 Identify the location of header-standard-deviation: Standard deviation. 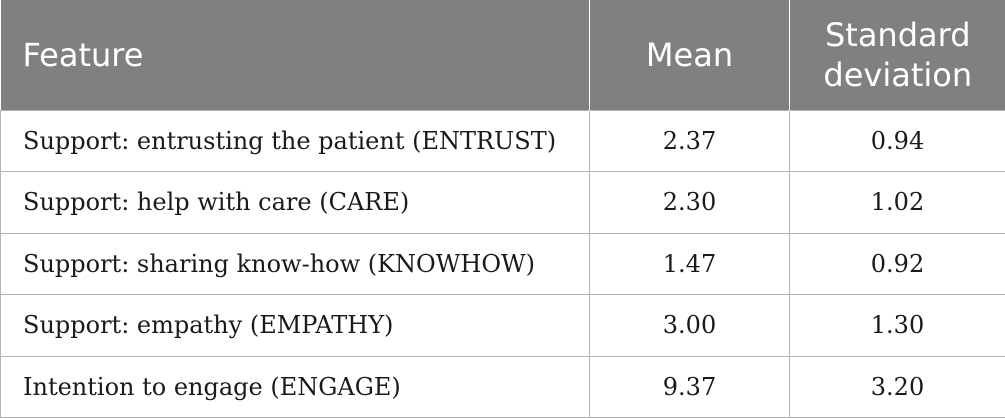
(898, 54).